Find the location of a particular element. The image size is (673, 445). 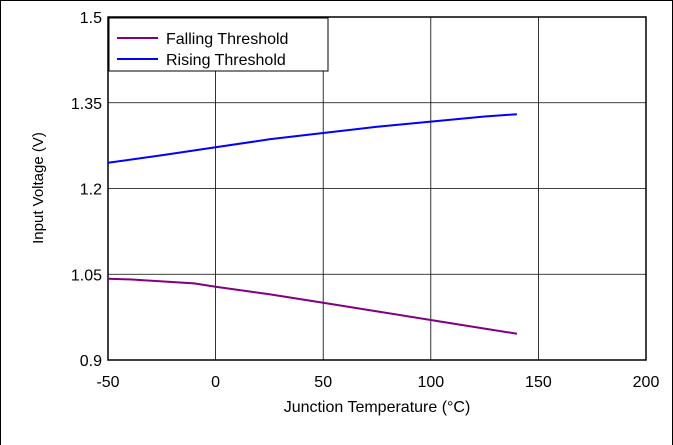

legend-box is located at coordinates (218, 44).